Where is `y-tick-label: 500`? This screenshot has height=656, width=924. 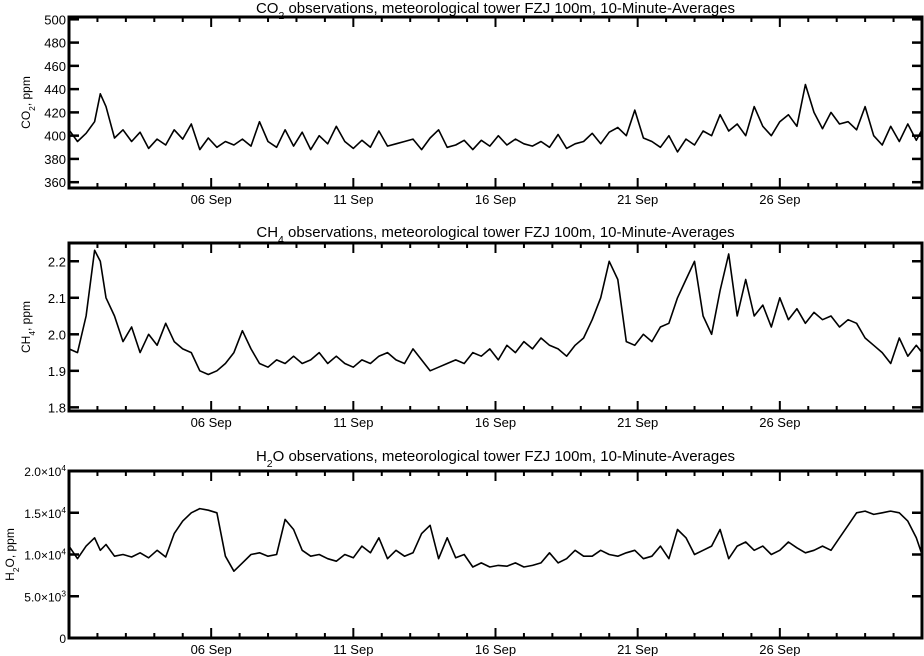 y-tick-label: 500 is located at coordinates (55, 19).